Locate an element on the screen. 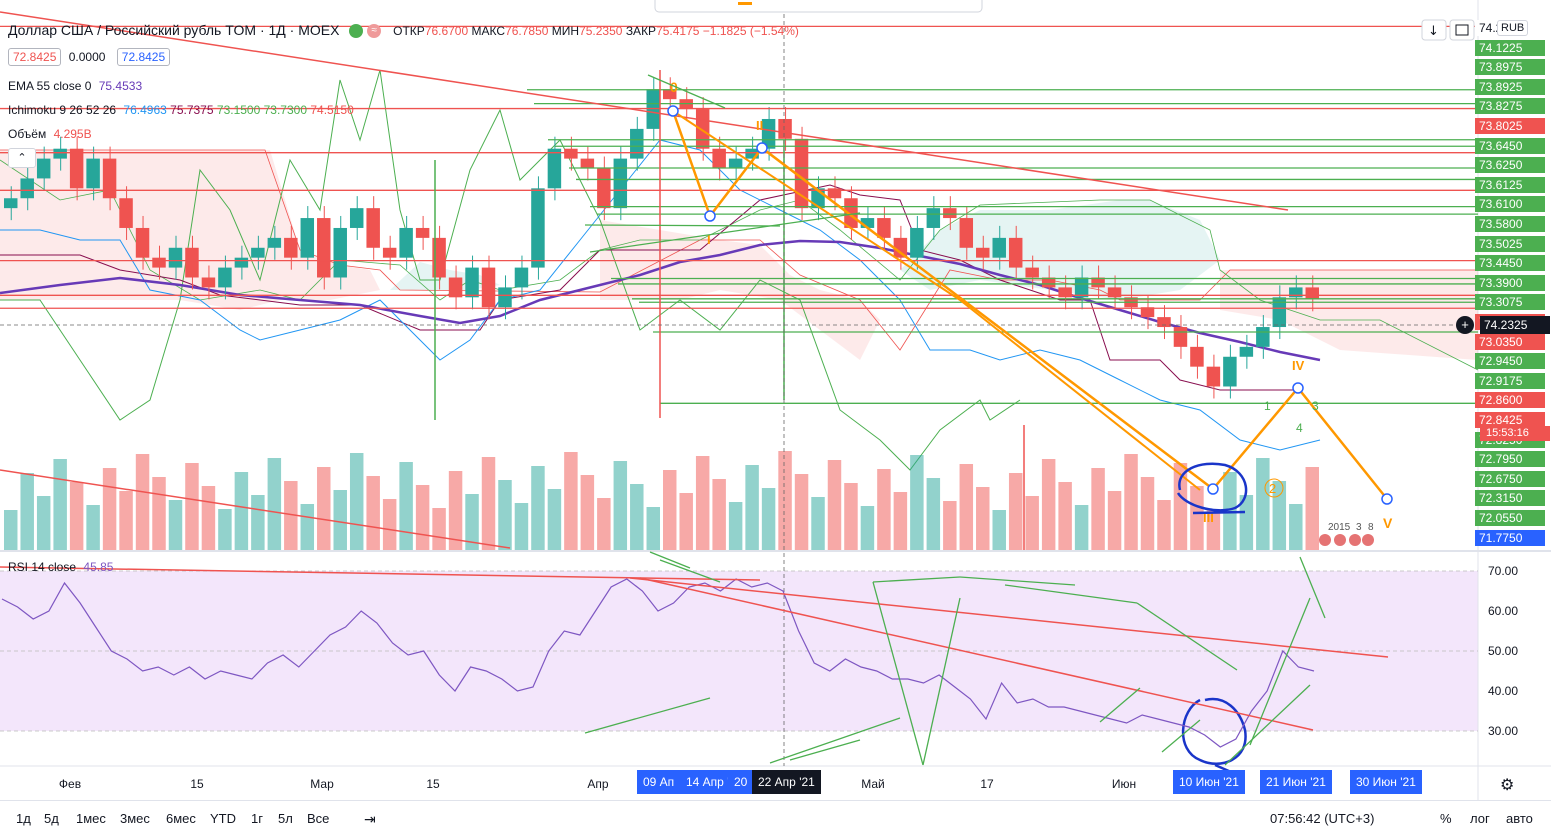  range-3m: 3мес is located at coordinates (135, 818).